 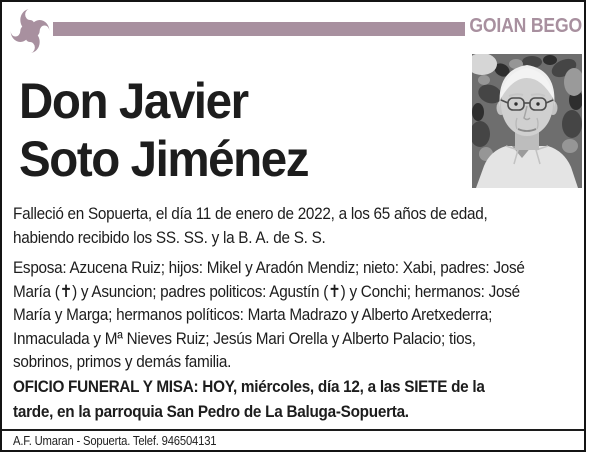 I want to click on funeral-home-info: A.F. Umaran - Sopuerta. Telef. 946504131, so click(x=115, y=441).